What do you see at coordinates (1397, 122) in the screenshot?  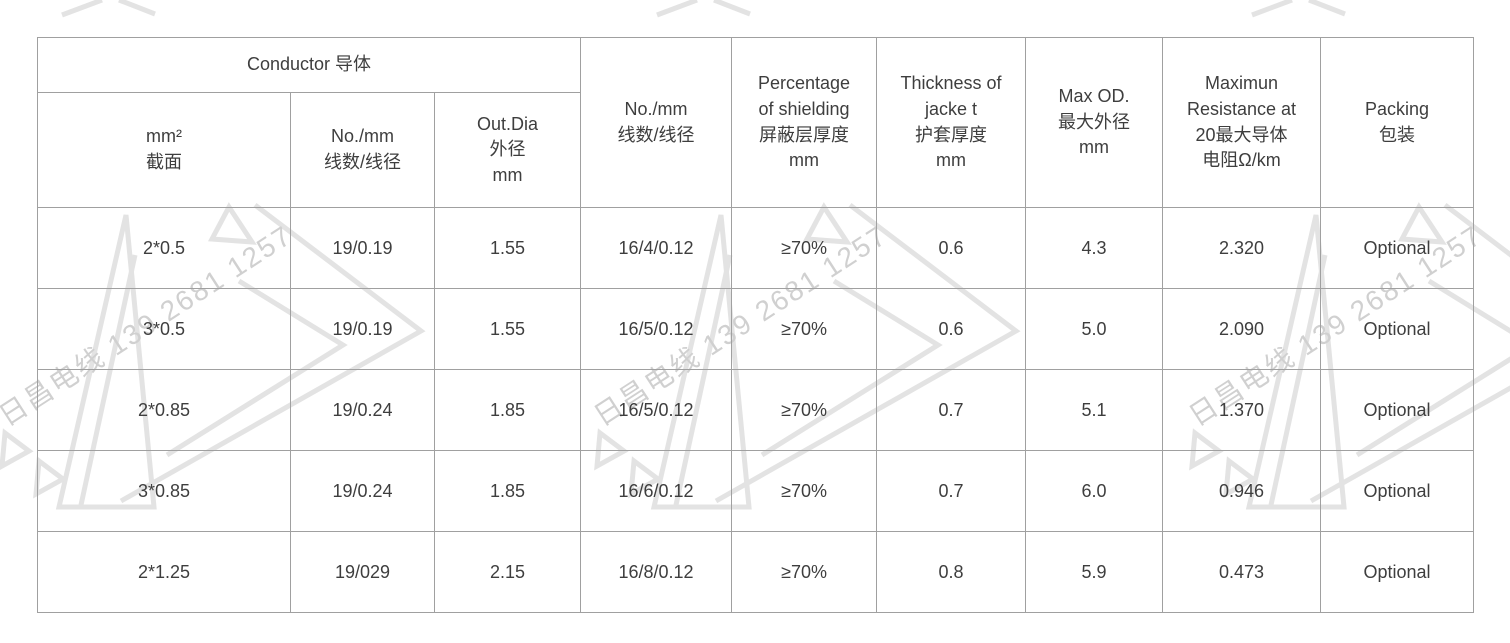 I see `col-header-packing: Packing 包装` at bounding box center [1397, 122].